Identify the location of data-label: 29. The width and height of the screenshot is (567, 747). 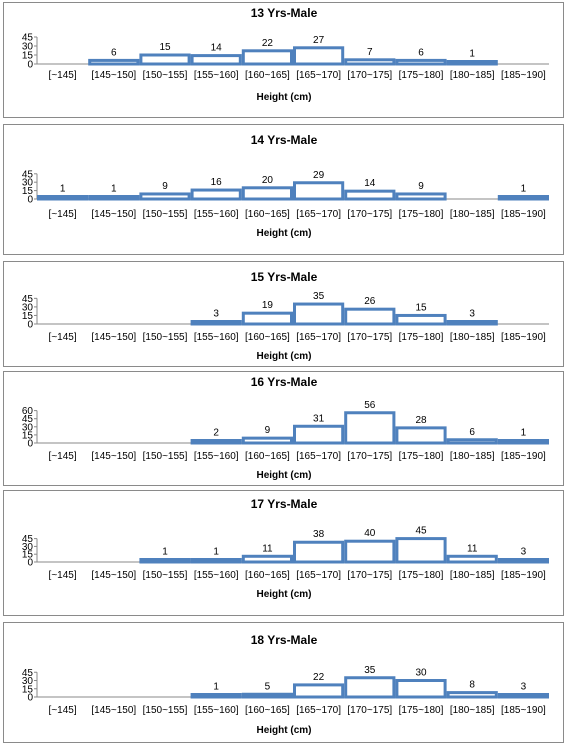
(319, 175).